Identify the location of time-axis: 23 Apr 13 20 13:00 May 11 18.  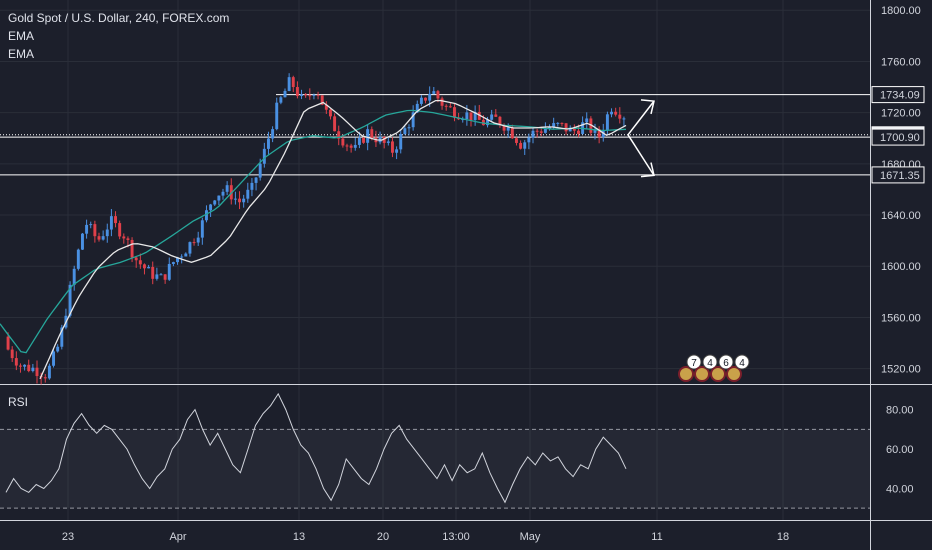
(425, 537).